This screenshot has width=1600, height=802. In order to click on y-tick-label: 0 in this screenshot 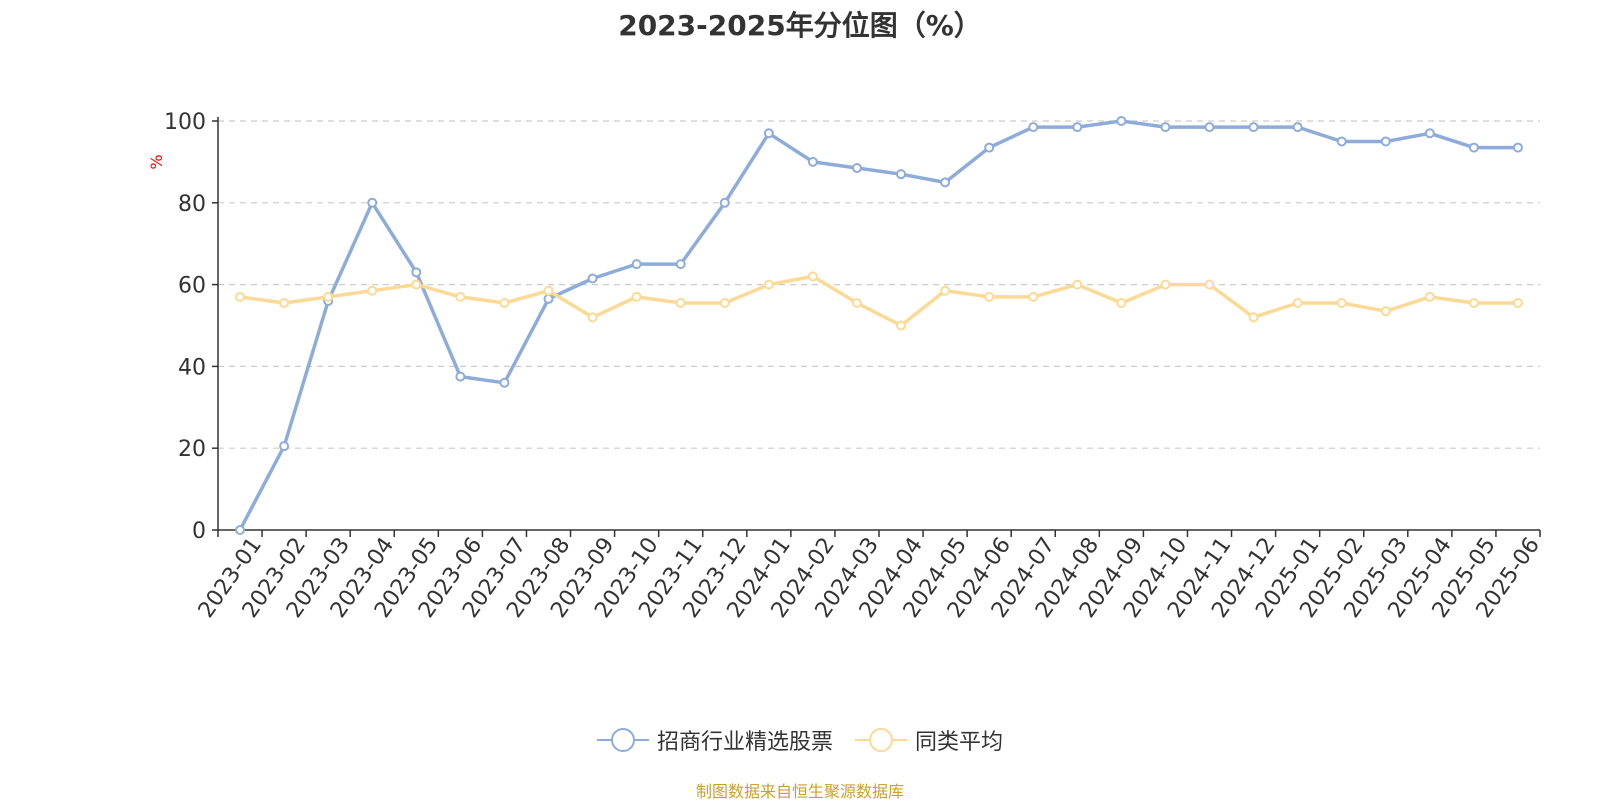, I will do `click(199, 531)`.